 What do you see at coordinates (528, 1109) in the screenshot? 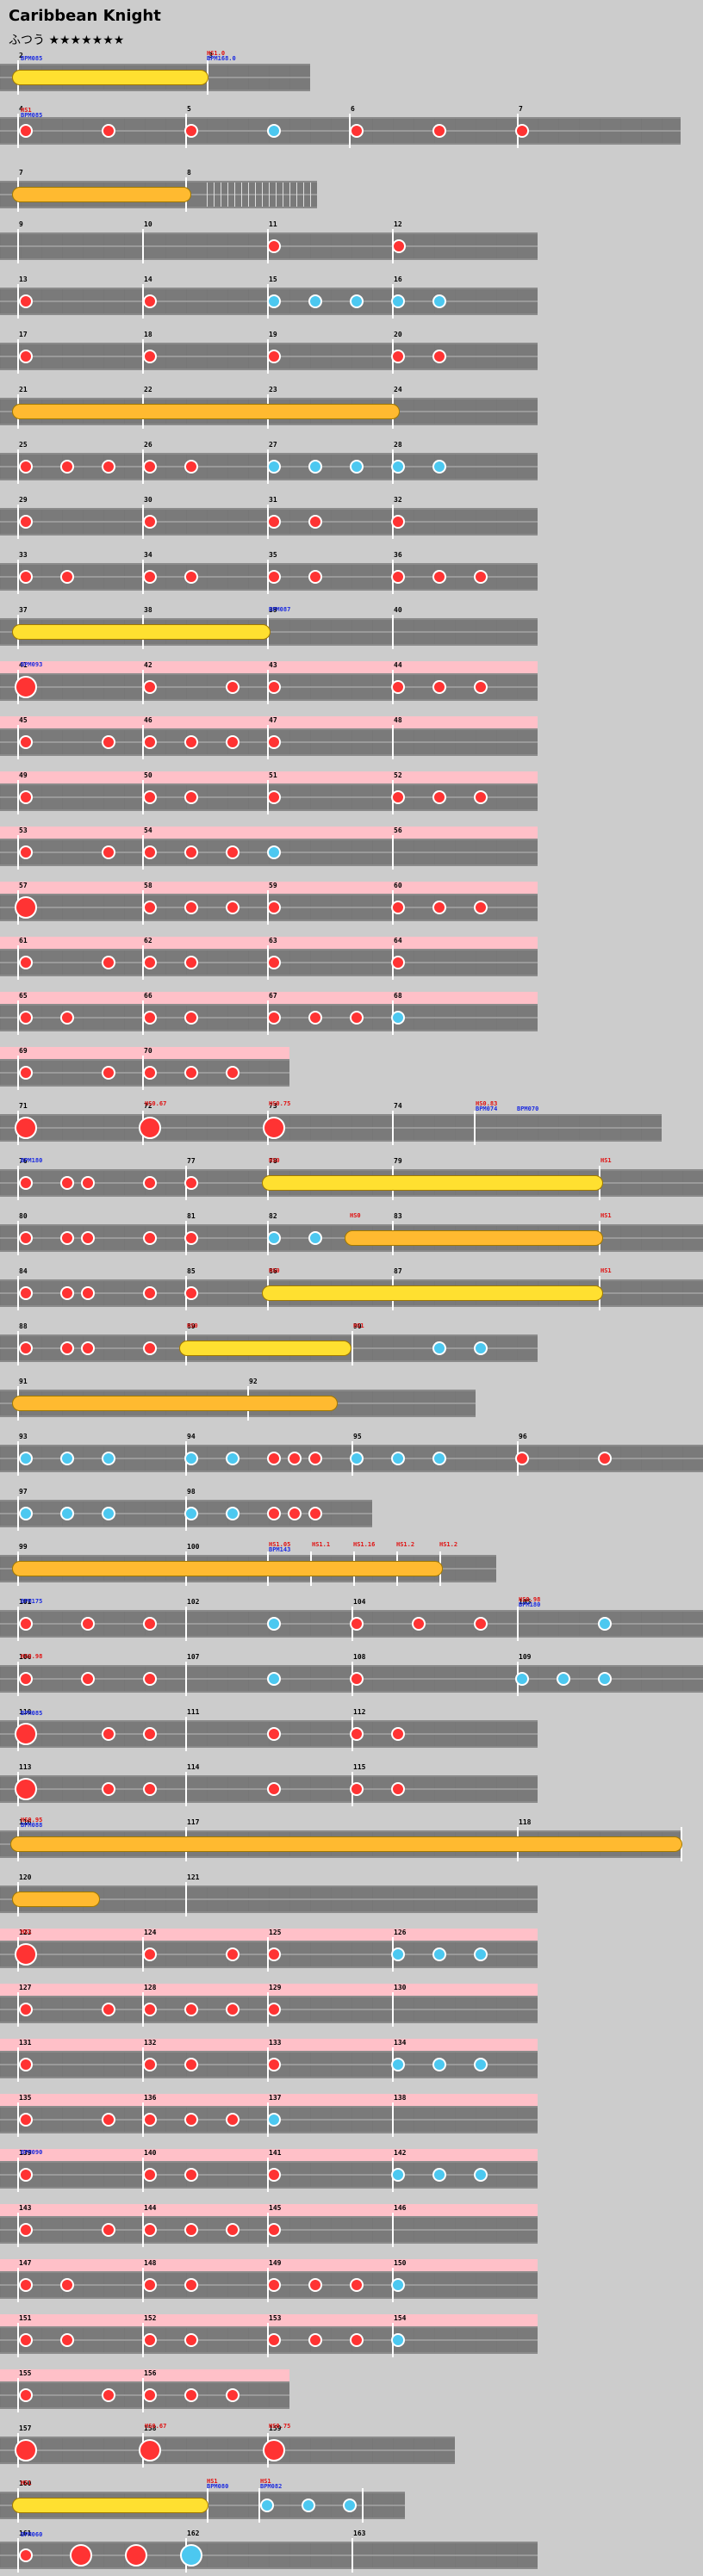
I see `bpm-tag: BPM070` at bounding box center [528, 1109].